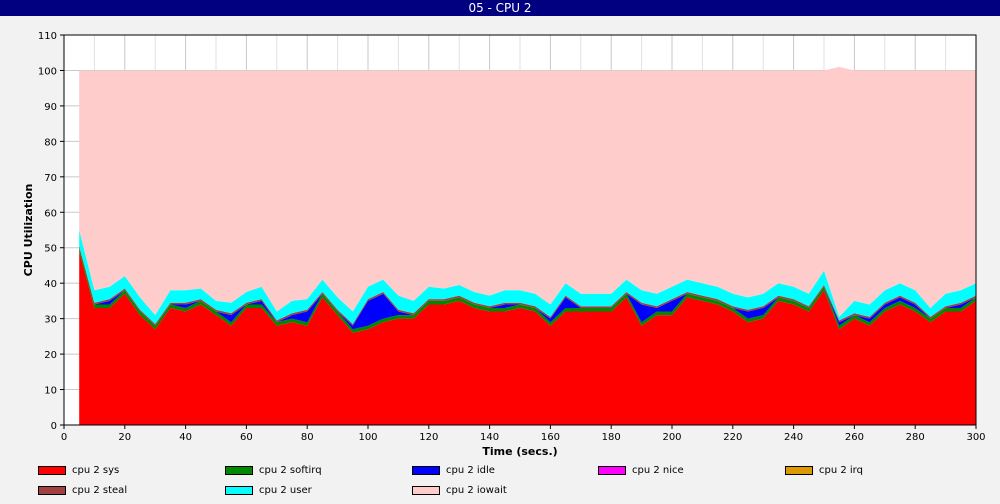 The height and width of the screenshot is (504, 1000). I want to click on legend-label: cpu 2 idle, so click(470, 470).